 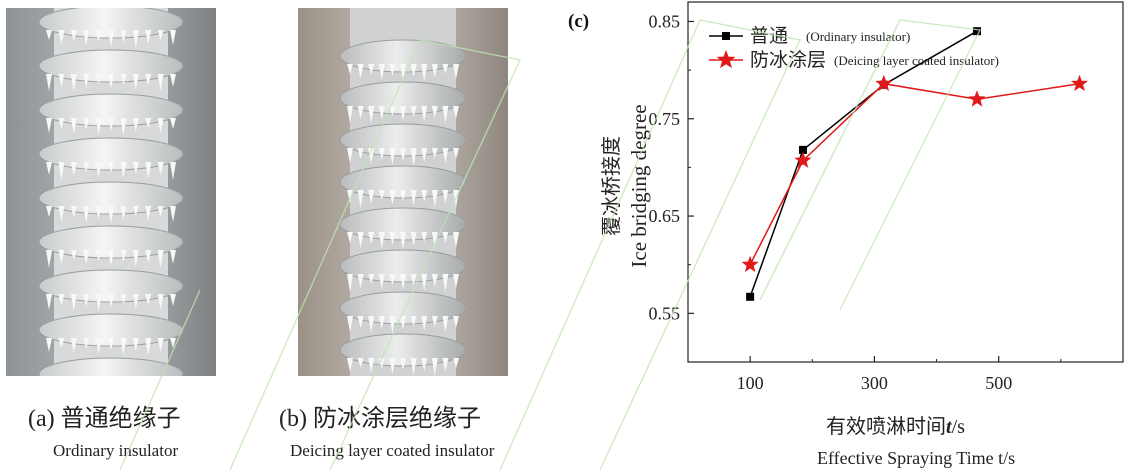 What do you see at coordinates (111, 192) in the screenshot?
I see `ordinary-insulator-photo` at bounding box center [111, 192].